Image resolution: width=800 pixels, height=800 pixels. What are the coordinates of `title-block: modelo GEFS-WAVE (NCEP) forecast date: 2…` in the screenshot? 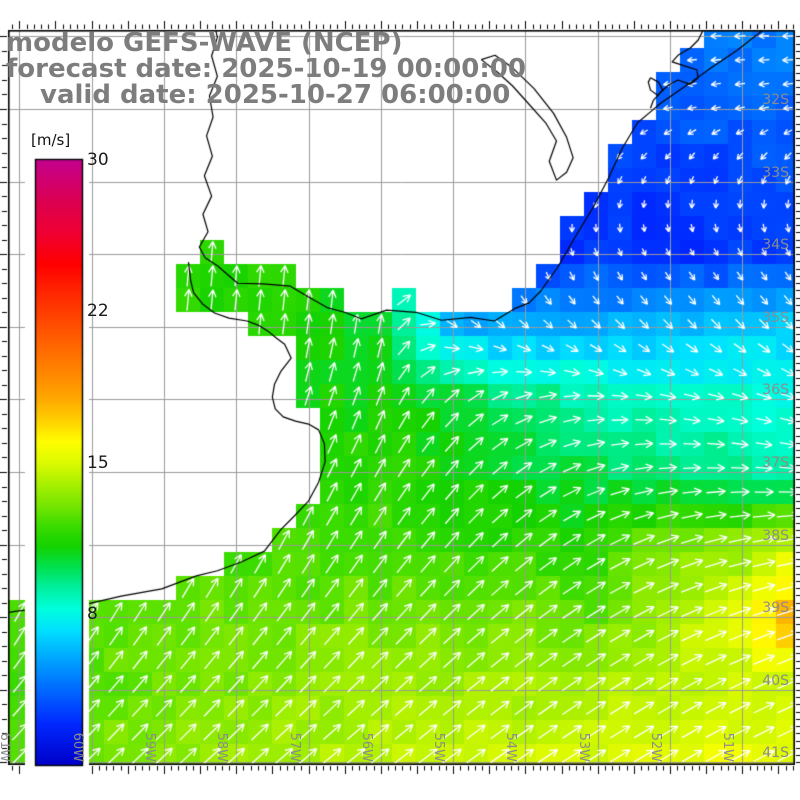 It's located at (266, 69).